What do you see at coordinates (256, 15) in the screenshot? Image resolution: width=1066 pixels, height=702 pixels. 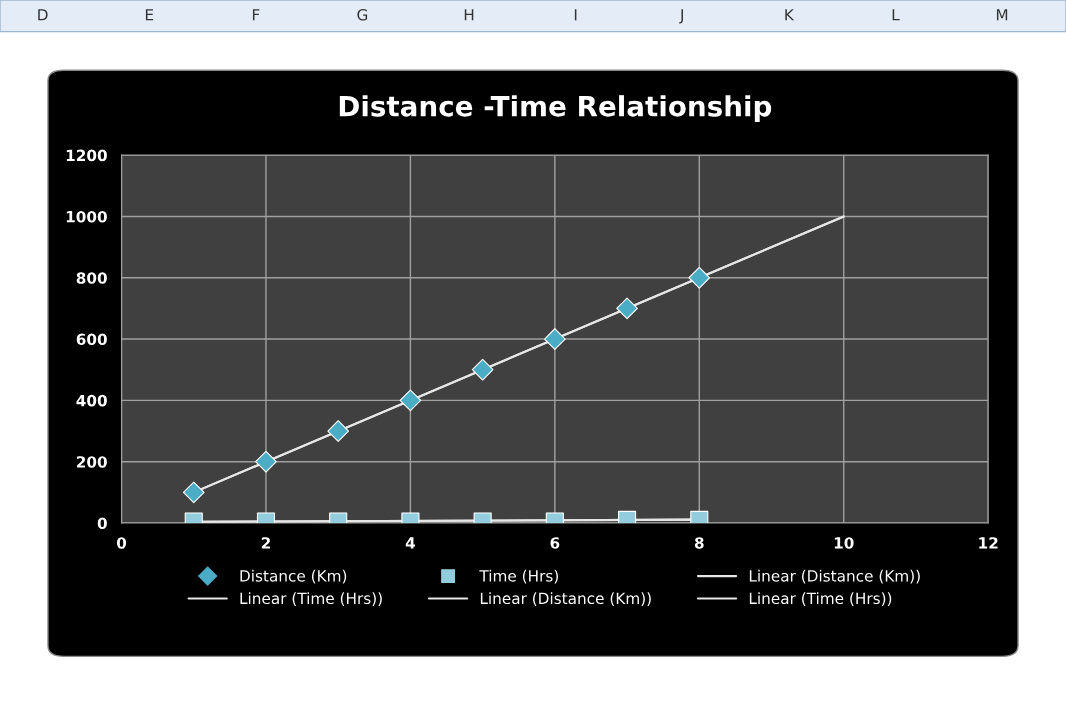 I see `text: F` at bounding box center [256, 15].